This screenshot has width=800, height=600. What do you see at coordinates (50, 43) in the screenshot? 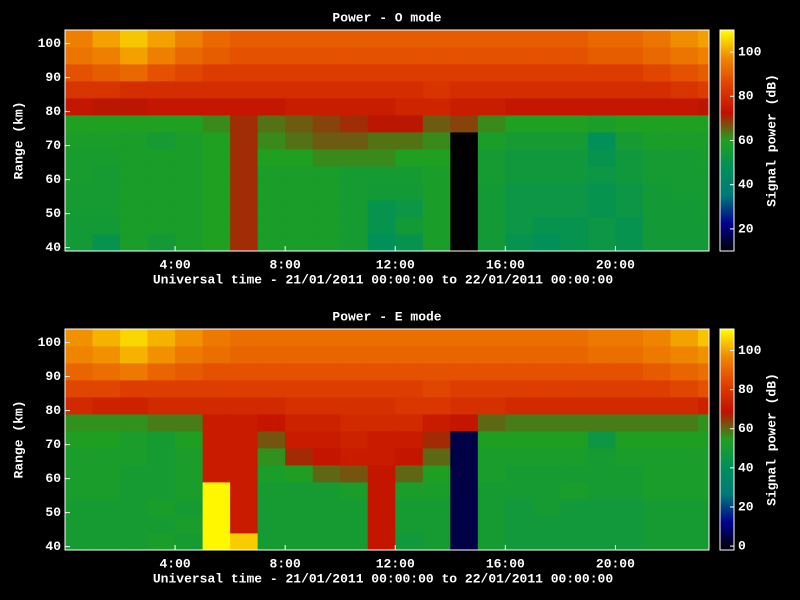
I see `y-tick-label: 100` at bounding box center [50, 43].